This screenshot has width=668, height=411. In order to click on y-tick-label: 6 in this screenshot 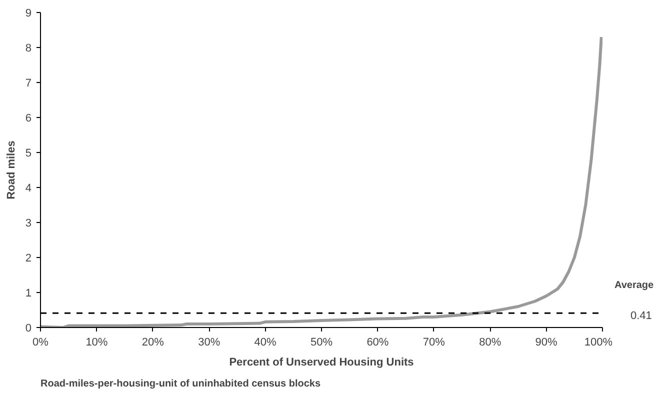, I will do `click(28, 118)`.